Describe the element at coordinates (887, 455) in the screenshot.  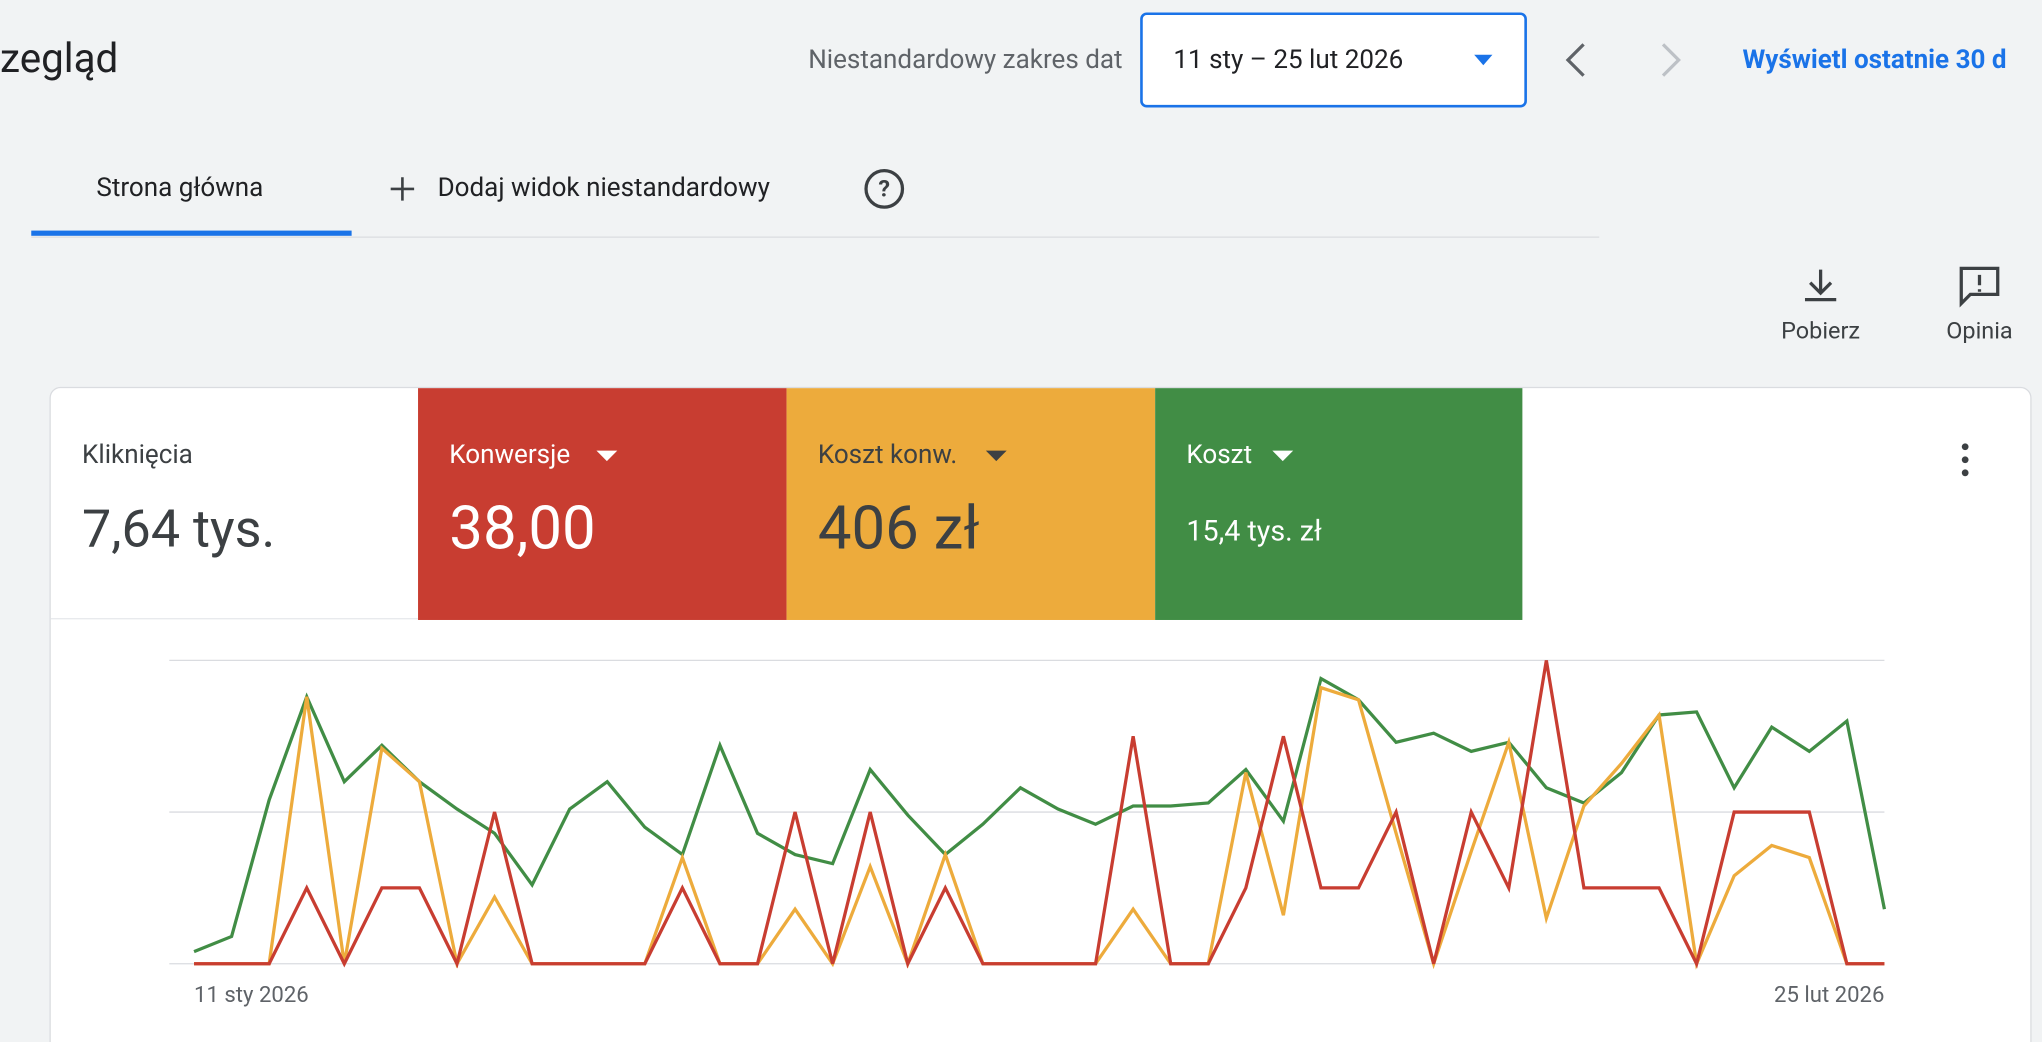
I see `metric-label: Koszt konw.` at that location.